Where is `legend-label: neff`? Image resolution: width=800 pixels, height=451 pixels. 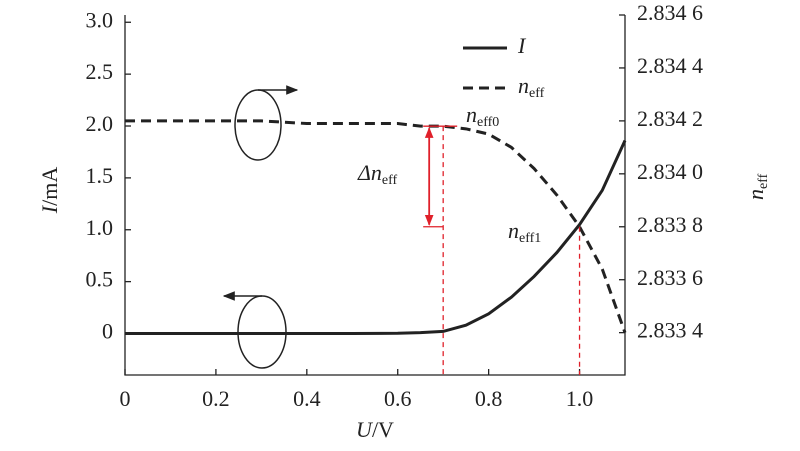
legend-label: neff is located at coordinates (531, 87).